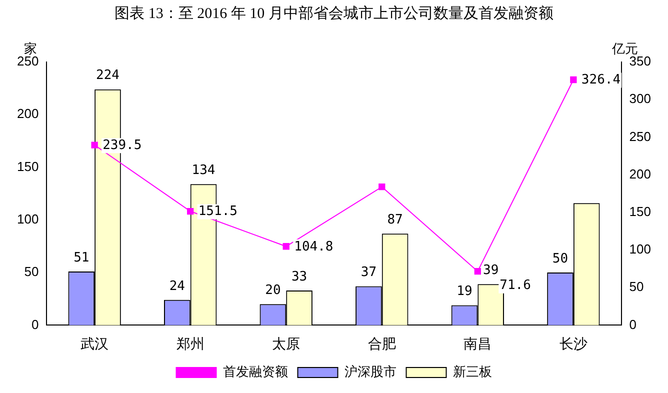 This screenshot has height=393, width=668. I want to click on data-label: 24, so click(177, 286).